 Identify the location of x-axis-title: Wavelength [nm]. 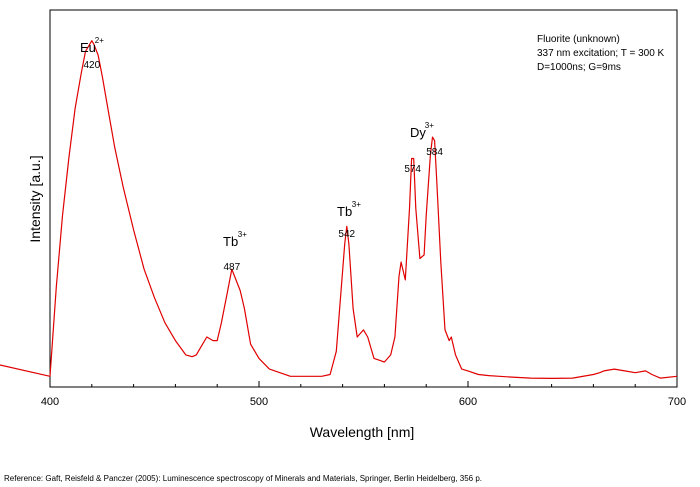
(362, 432).